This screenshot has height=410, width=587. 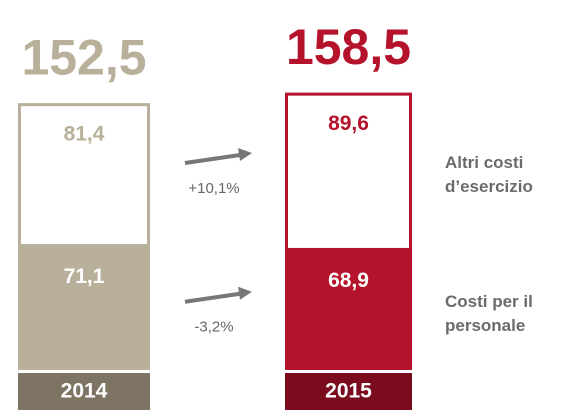 I want to click on change-label: -3,2%, so click(x=213, y=327).